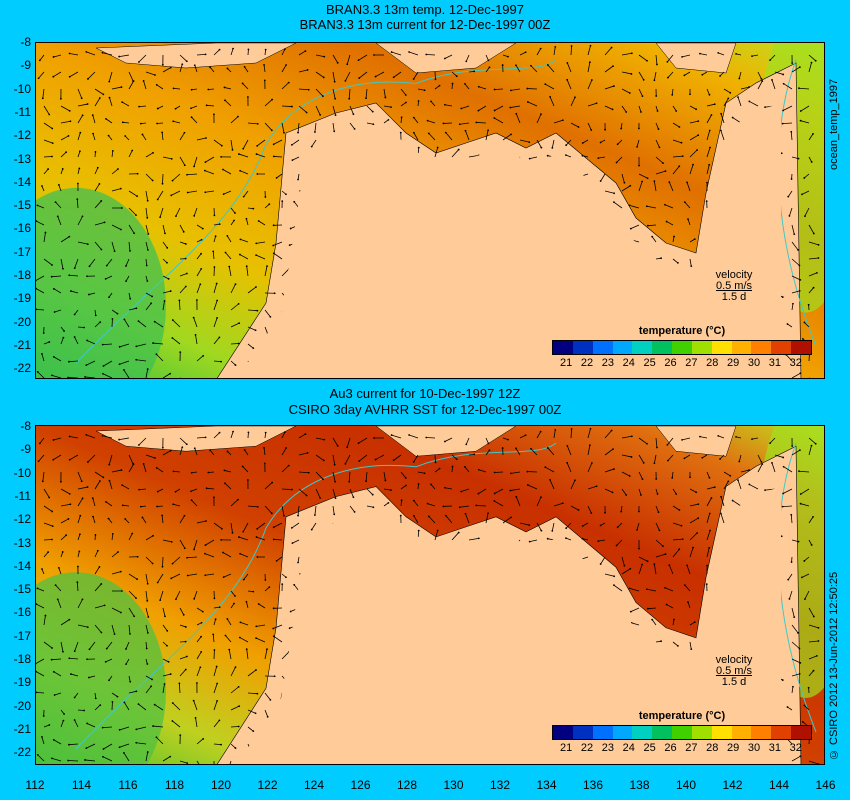 This screenshot has width=850, height=800. What do you see at coordinates (734, 682) in the screenshot?
I see `bottom-velocity-time: 1.5 d` at bounding box center [734, 682].